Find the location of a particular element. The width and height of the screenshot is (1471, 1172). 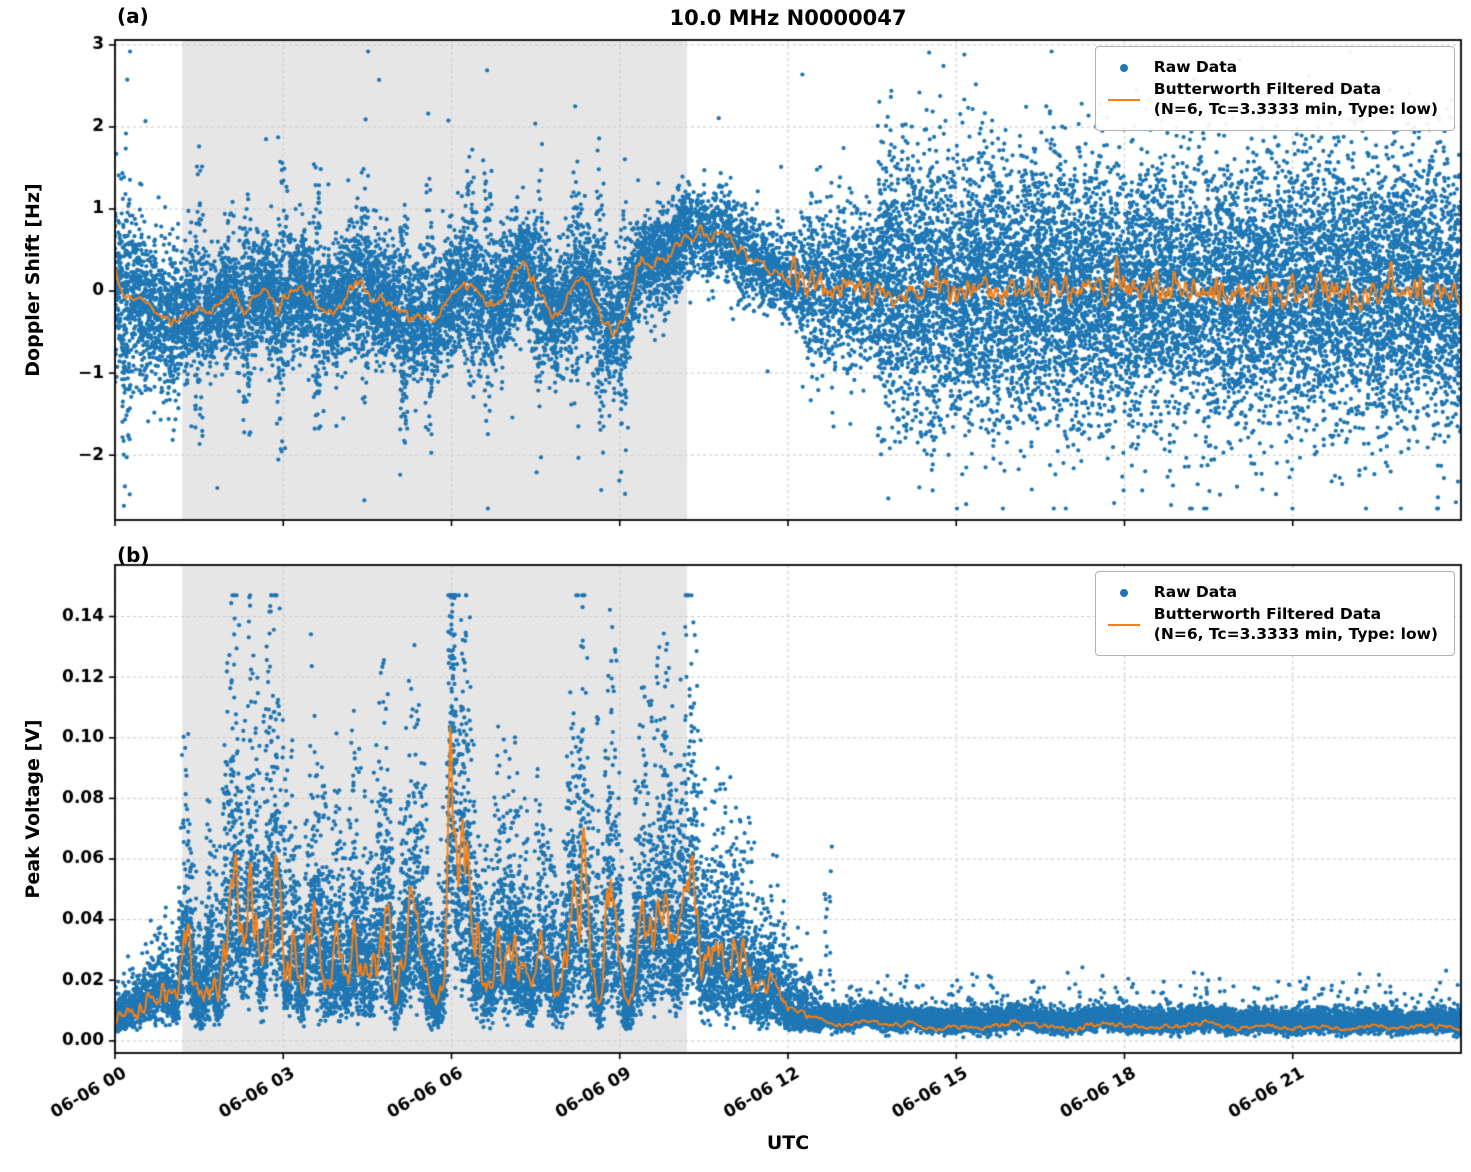

x-axis-label: UTC is located at coordinates (788, 1143).